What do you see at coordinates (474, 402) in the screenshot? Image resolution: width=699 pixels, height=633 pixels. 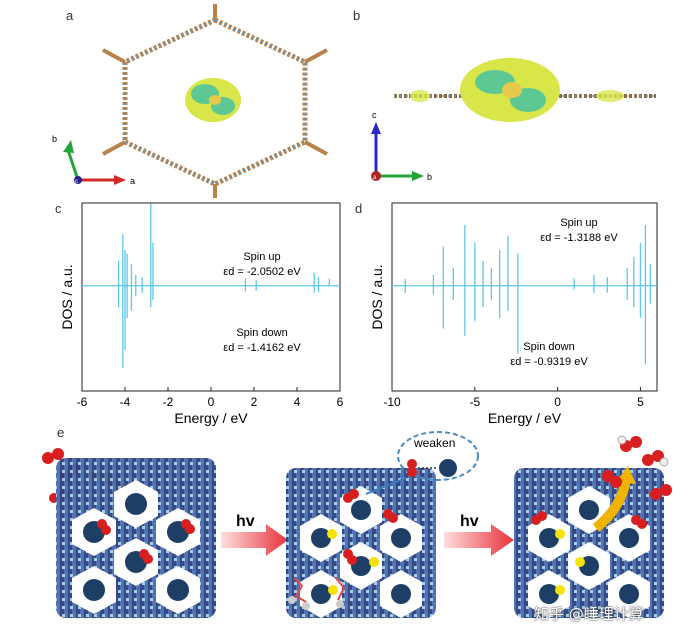 I see `x-tick-label: -5` at bounding box center [474, 402].